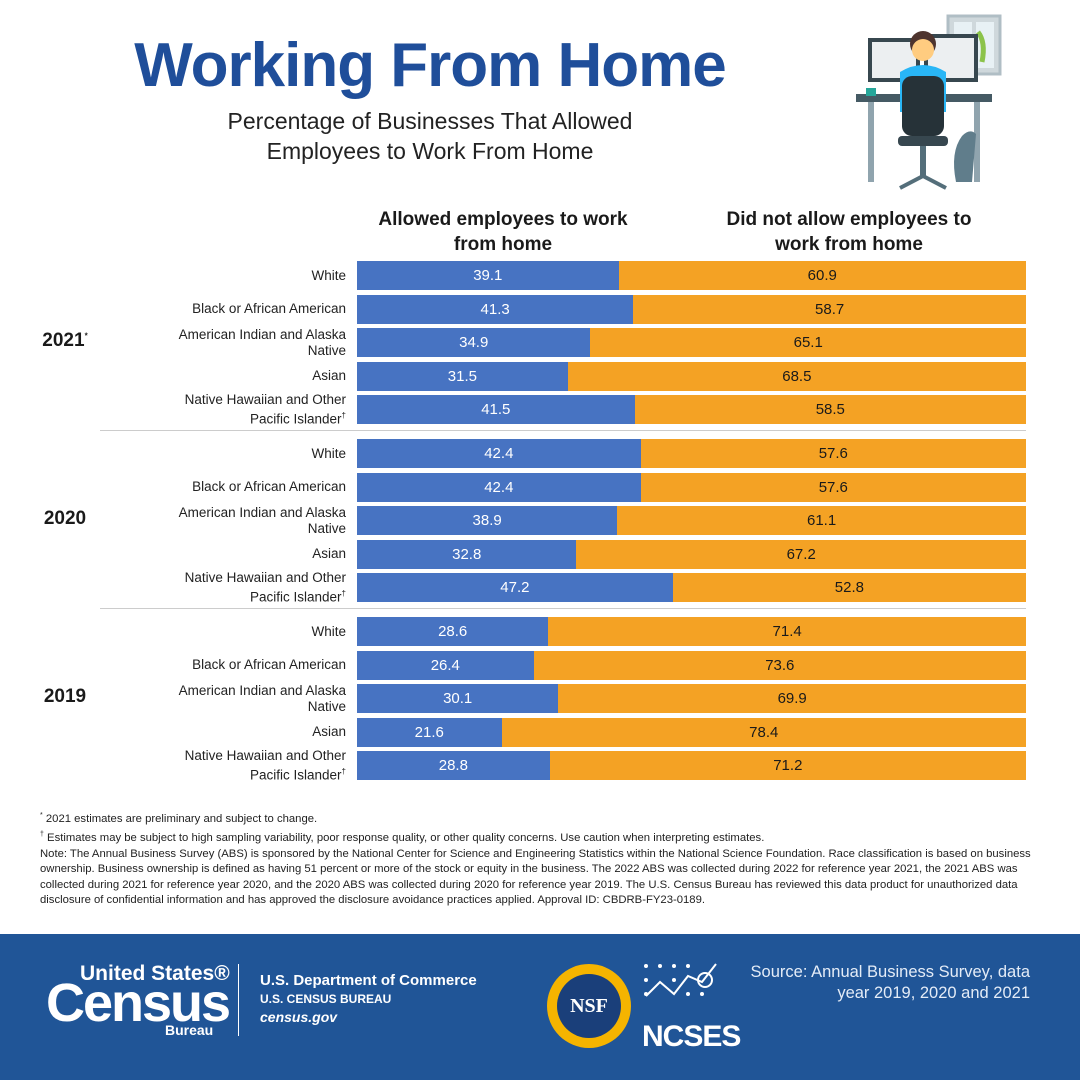 This screenshot has width=1080, height=1080. I want to click on value-label: 39.1, so click(488, 275).